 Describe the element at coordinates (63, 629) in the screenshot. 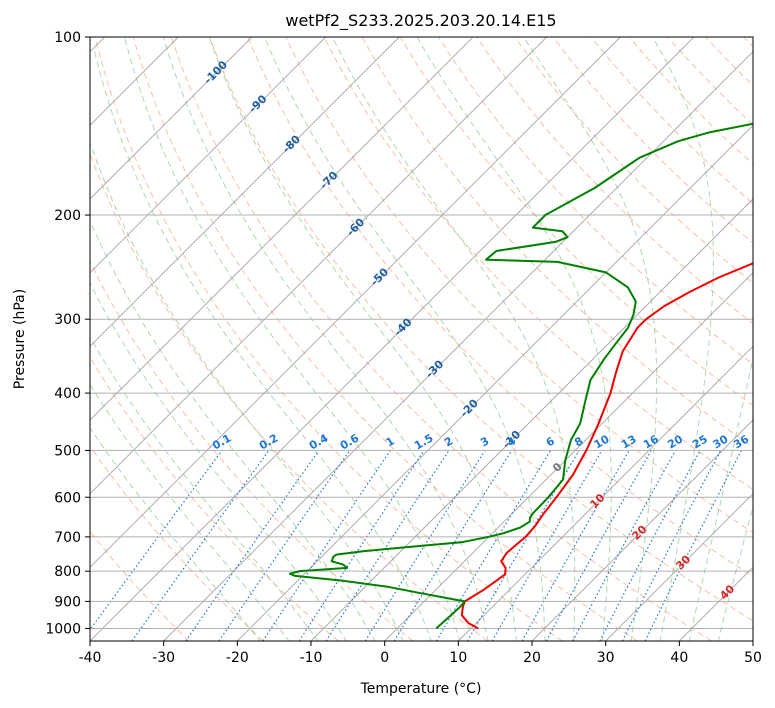

I see `y-tick-label: 1000` at that location.